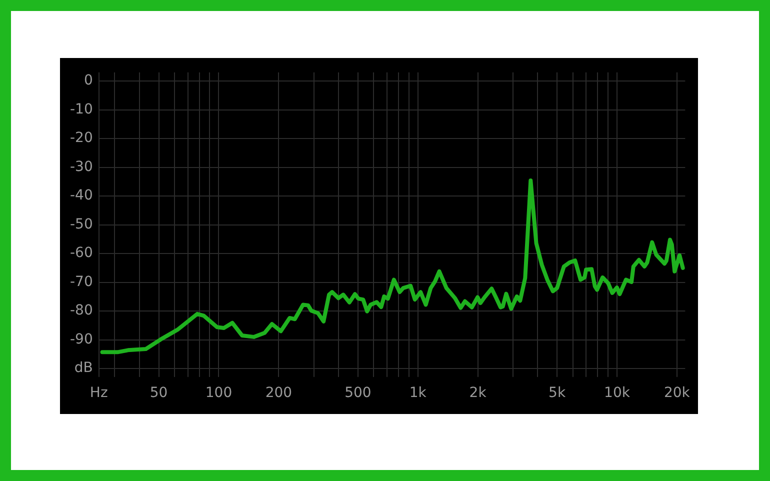  Describe the element at coordinates (478, 393) in the screenshot. I see `x-tick-label: 2k` at that location.